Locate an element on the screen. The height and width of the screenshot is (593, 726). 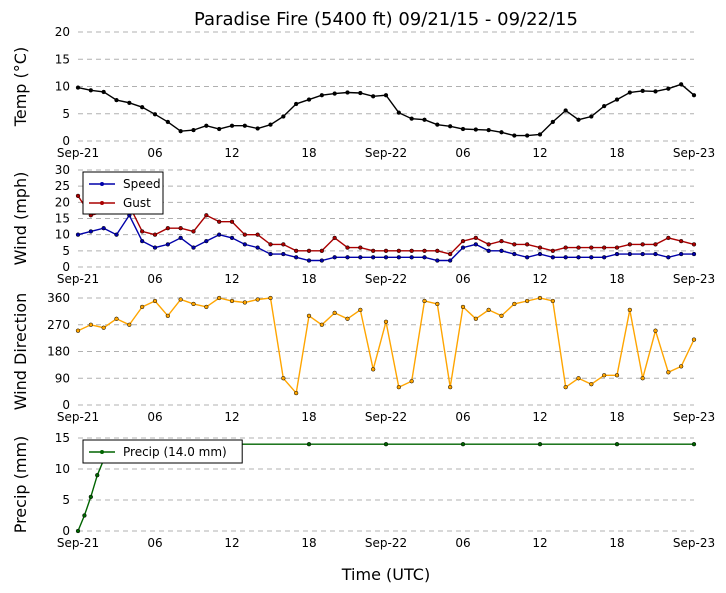
y-tick-label: 20 is located at coordinates (62, 32).